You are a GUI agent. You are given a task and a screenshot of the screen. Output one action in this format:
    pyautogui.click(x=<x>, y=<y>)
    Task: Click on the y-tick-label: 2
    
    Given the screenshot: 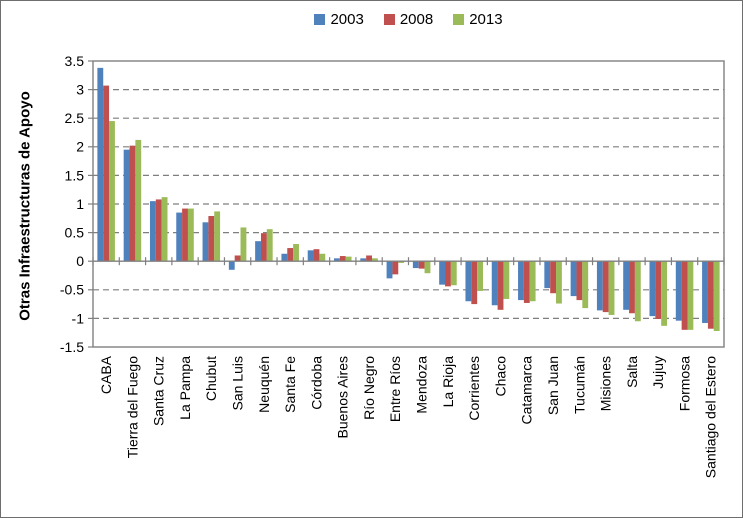 What is the action you would take?
    pyautogui.click(x=80, y=147)
    